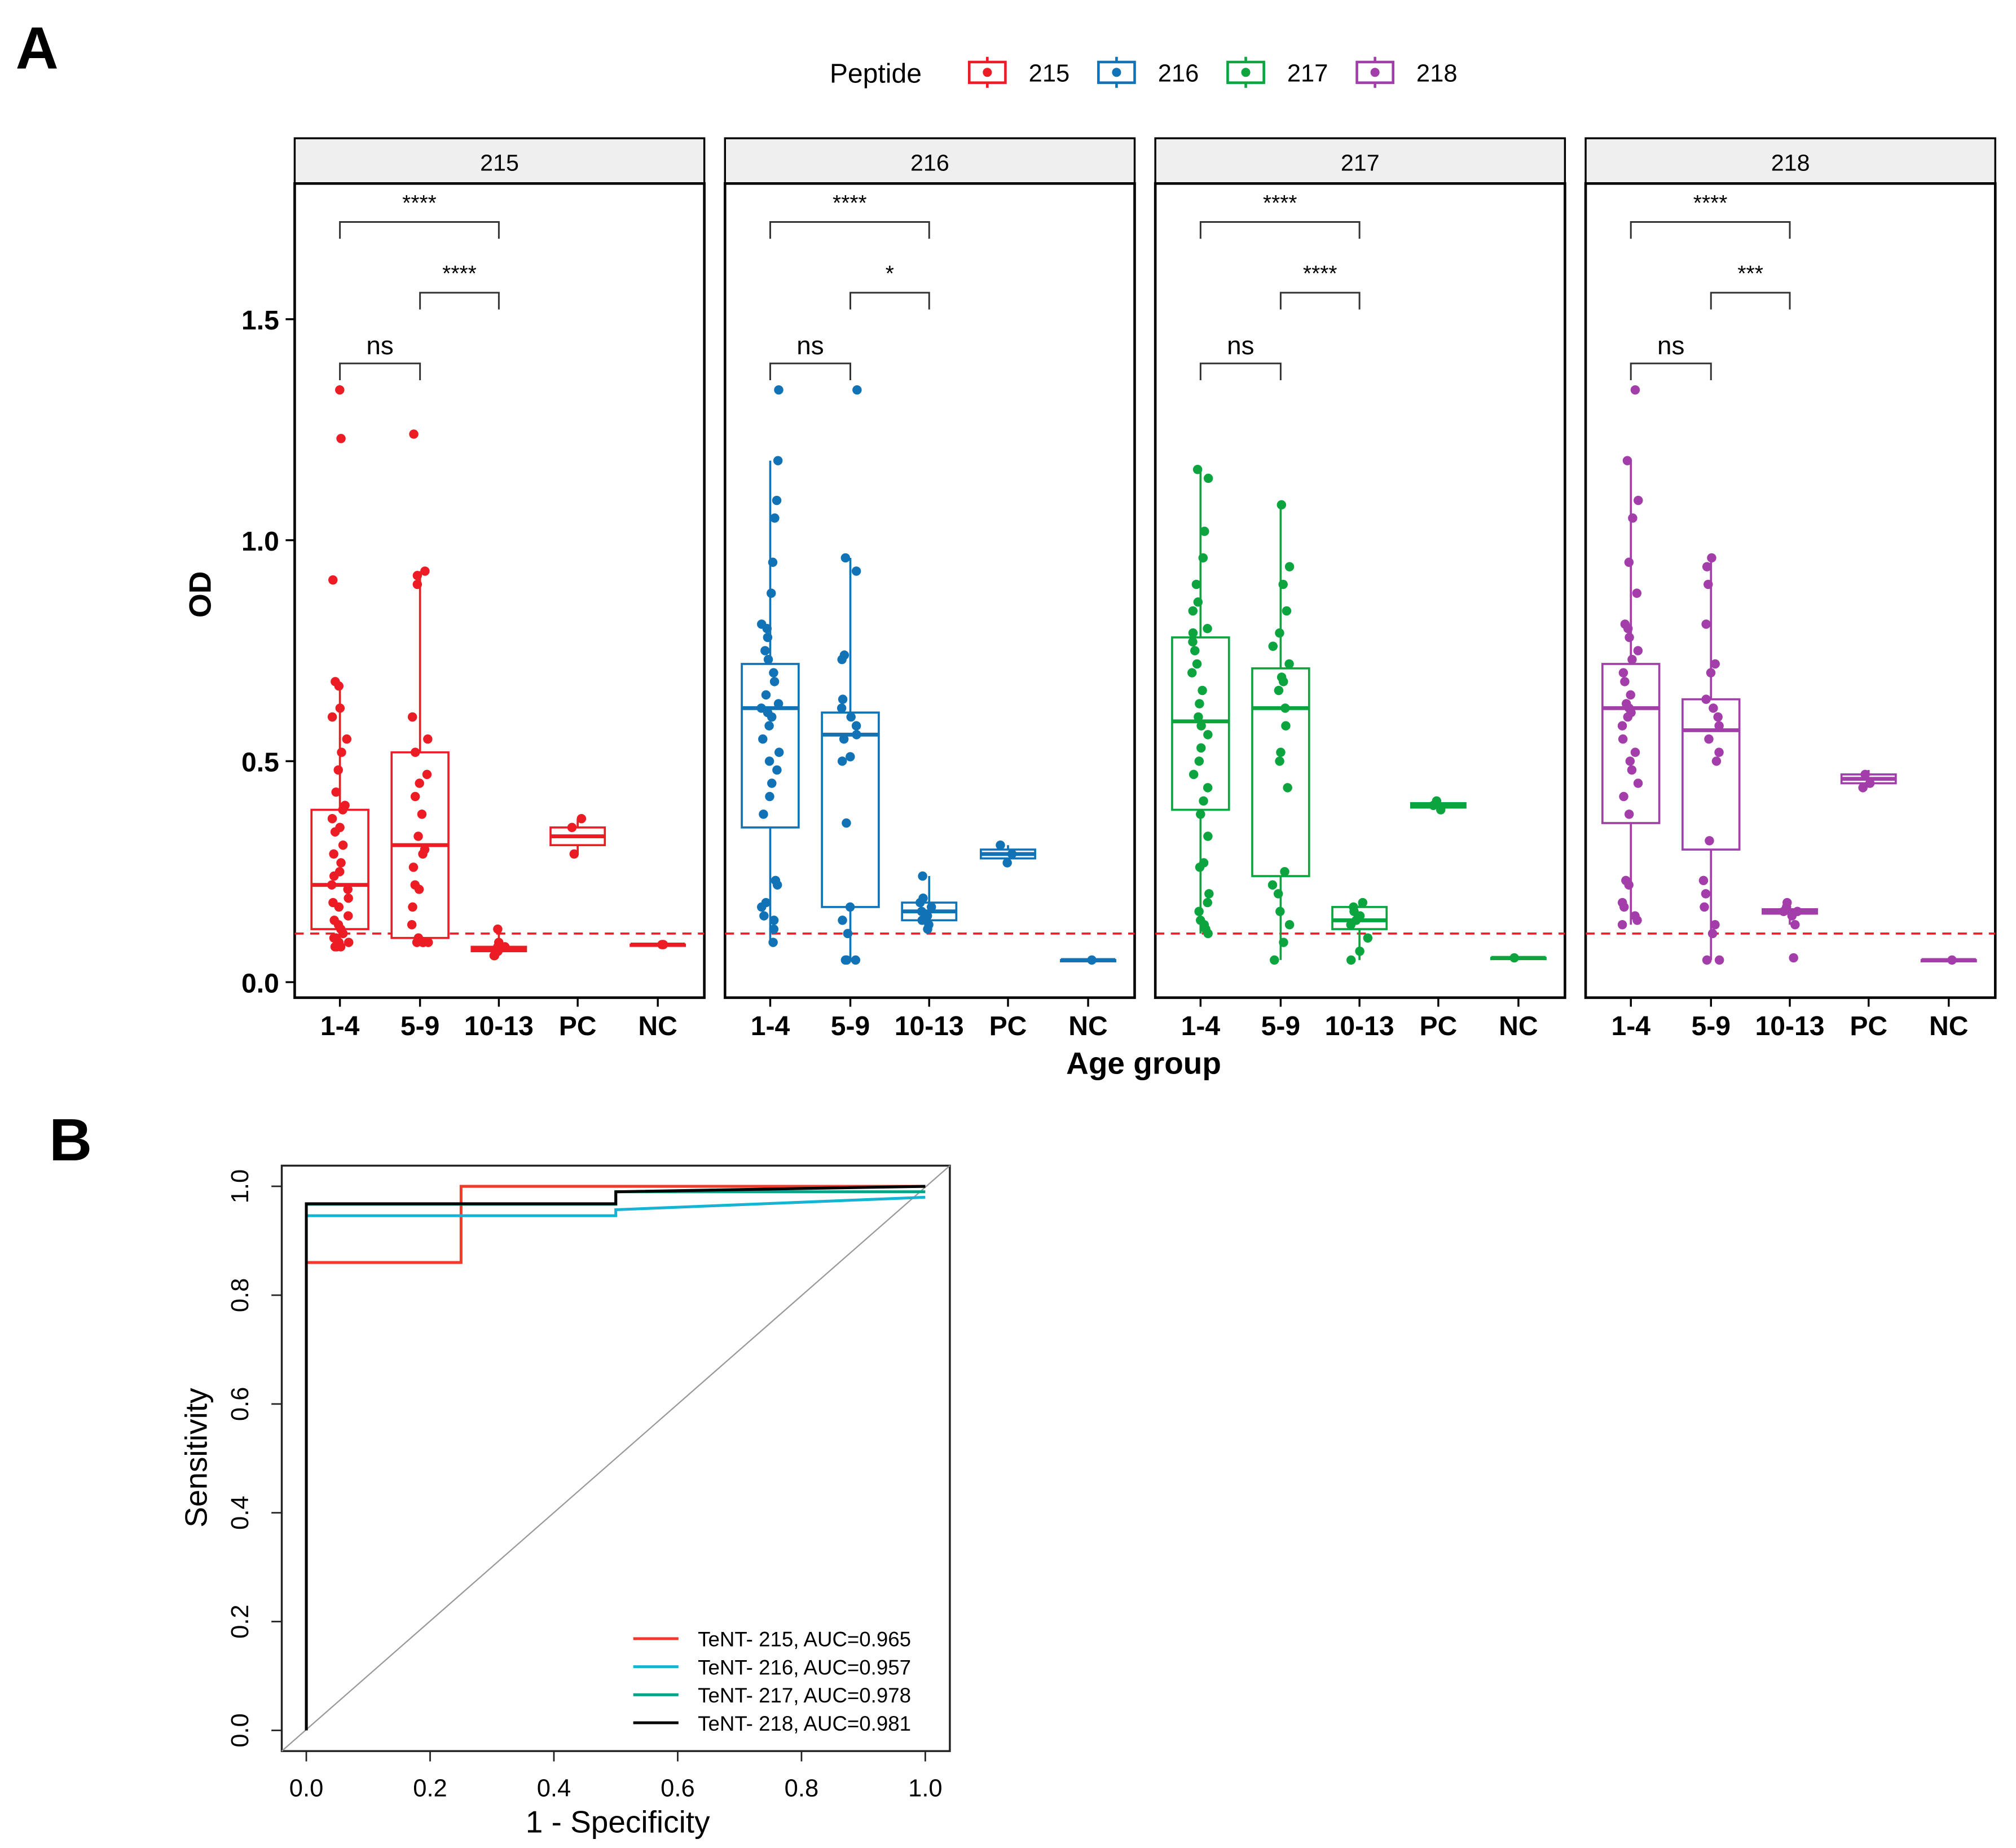 This screenshot has height=1848, width=2016. Describe the element at coordinates (1008, 1026) in the screenshot. I see `x-tick-label: PC` at that location.